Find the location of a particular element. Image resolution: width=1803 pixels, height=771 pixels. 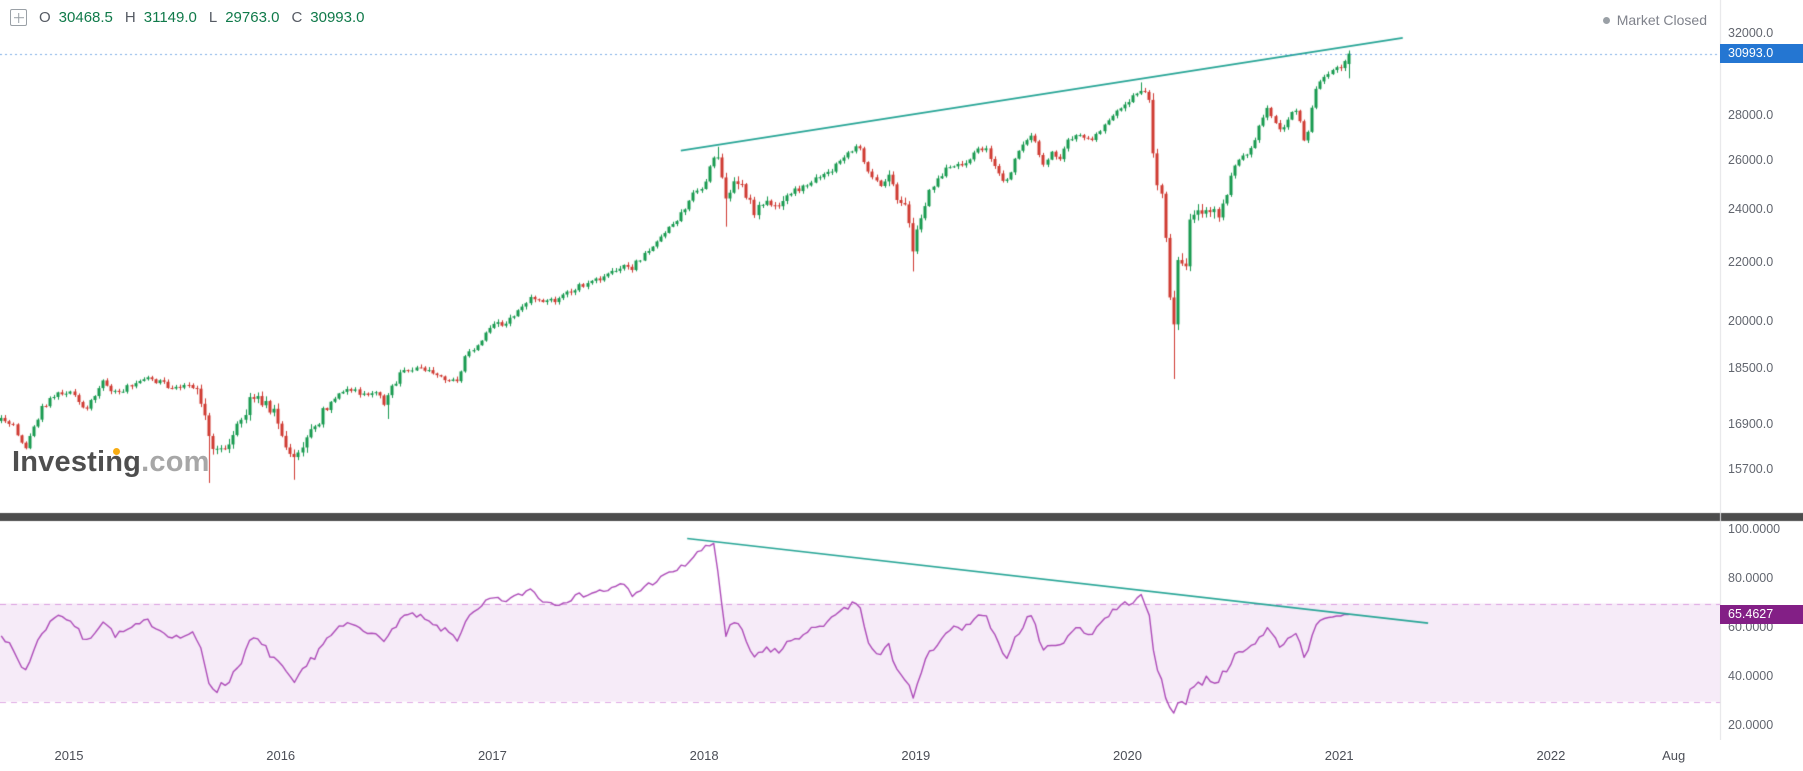

close-value: 30993.0 is located at coordinates (337, 17).